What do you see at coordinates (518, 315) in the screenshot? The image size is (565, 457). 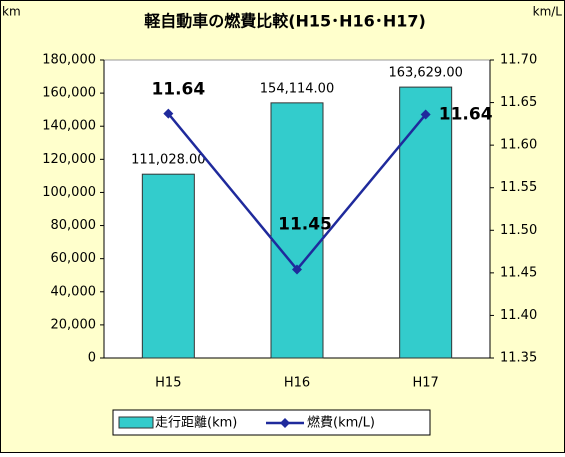 I see `y2-tick-label: 11.40` at bounding box center [518, 315].